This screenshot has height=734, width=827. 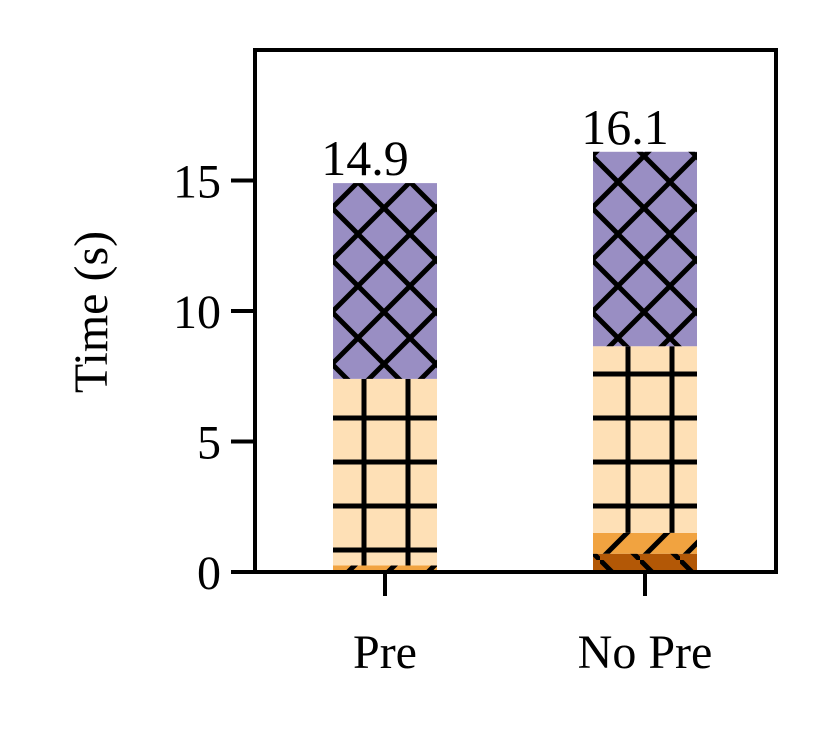 I want to click on total-labels-layer: 14.9 16.1, so click(x=495, y=142).